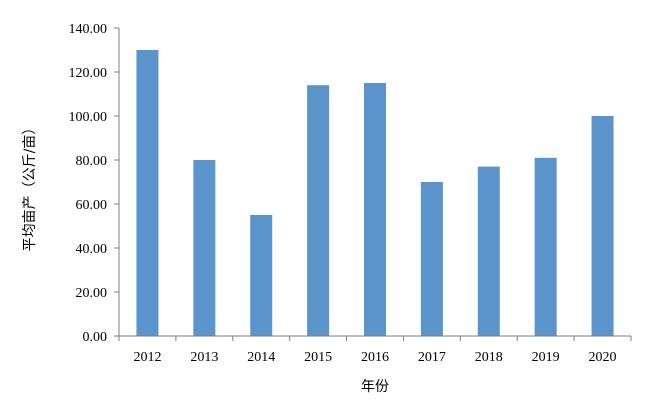 Image resolution: width=647 pixels, height=404 pixels. Describe the element at coordinates (488, 251) in the screenshot. I see `bar-2018` at that location.